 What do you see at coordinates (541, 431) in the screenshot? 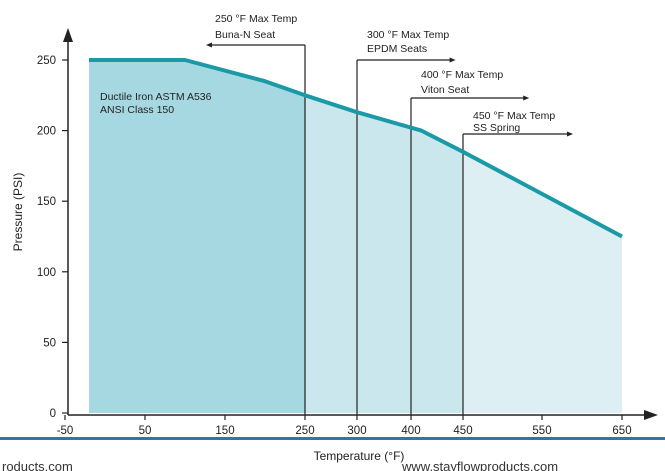
I see `x-tick-label: 550` at bounding box center [541, 431].